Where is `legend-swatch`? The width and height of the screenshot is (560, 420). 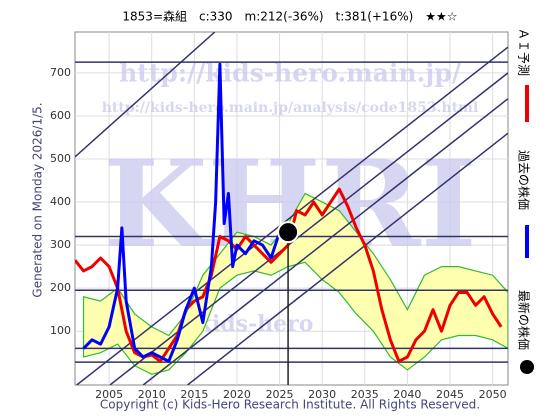 legend-swatch is located at coordinates (527, 367).